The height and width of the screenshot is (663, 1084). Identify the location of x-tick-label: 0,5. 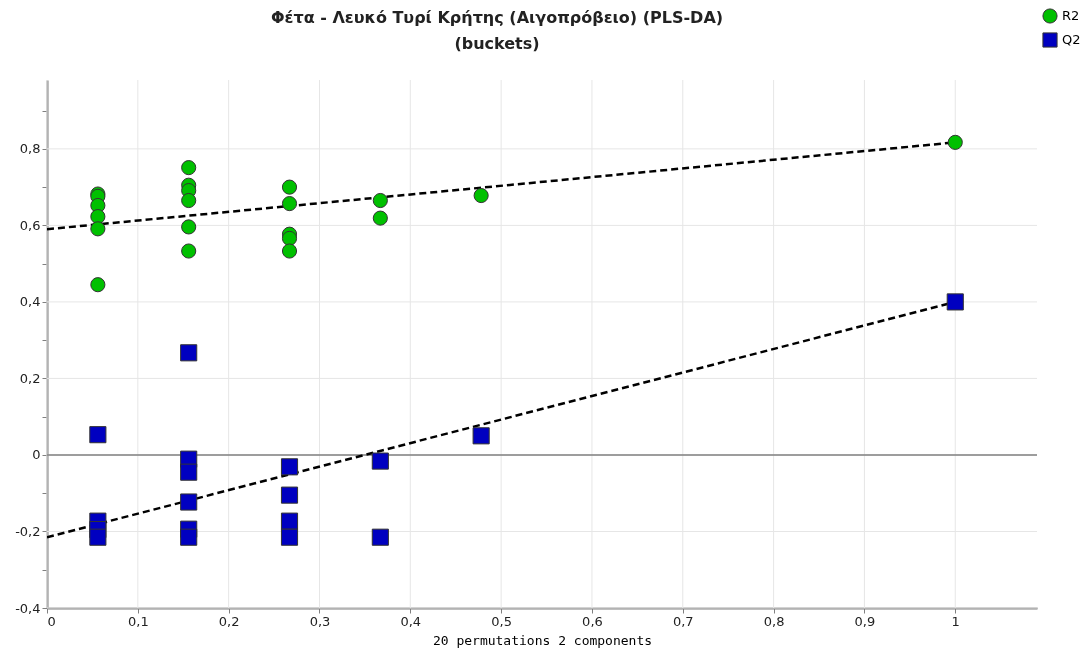
(501, 621).